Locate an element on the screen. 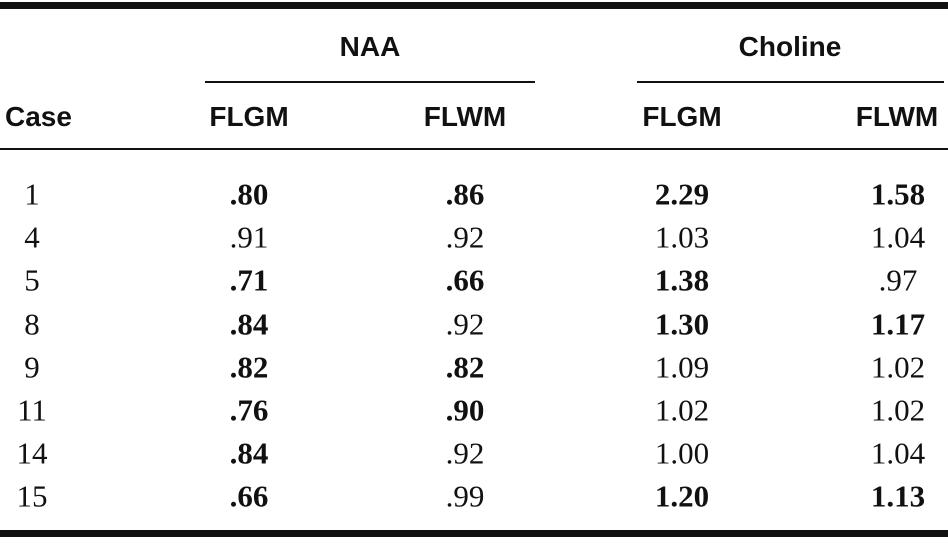 The height and width of the screenshot is (546, 948). table-cell: .90 is located at coordinates (465, 410).